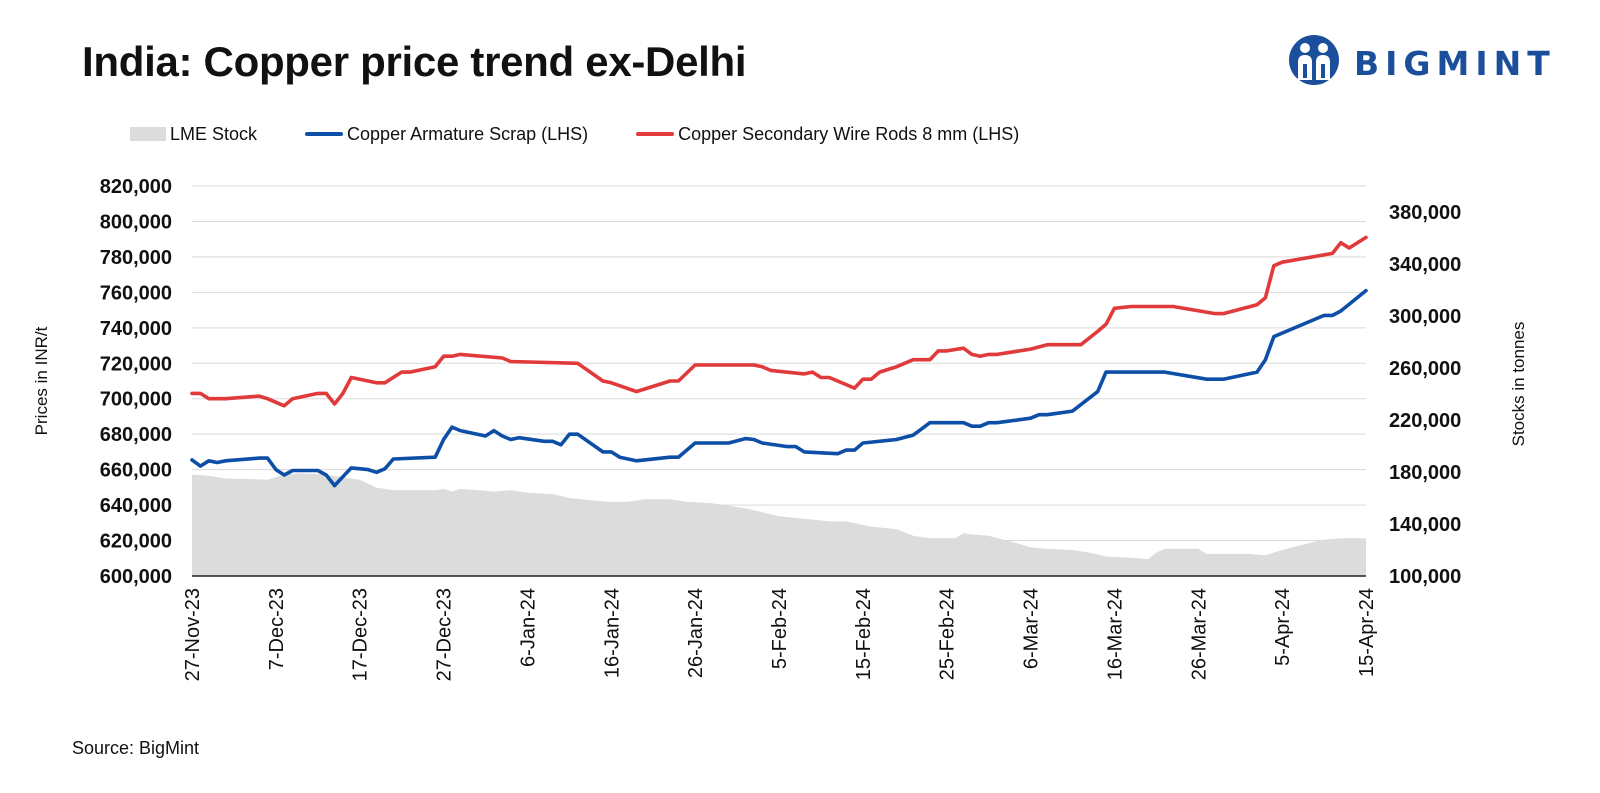 Image resolution: width=1600 pixels, height=793 pixels. I want to click on x-tick-label-3: 27-Dec-23, so click(445, 634).